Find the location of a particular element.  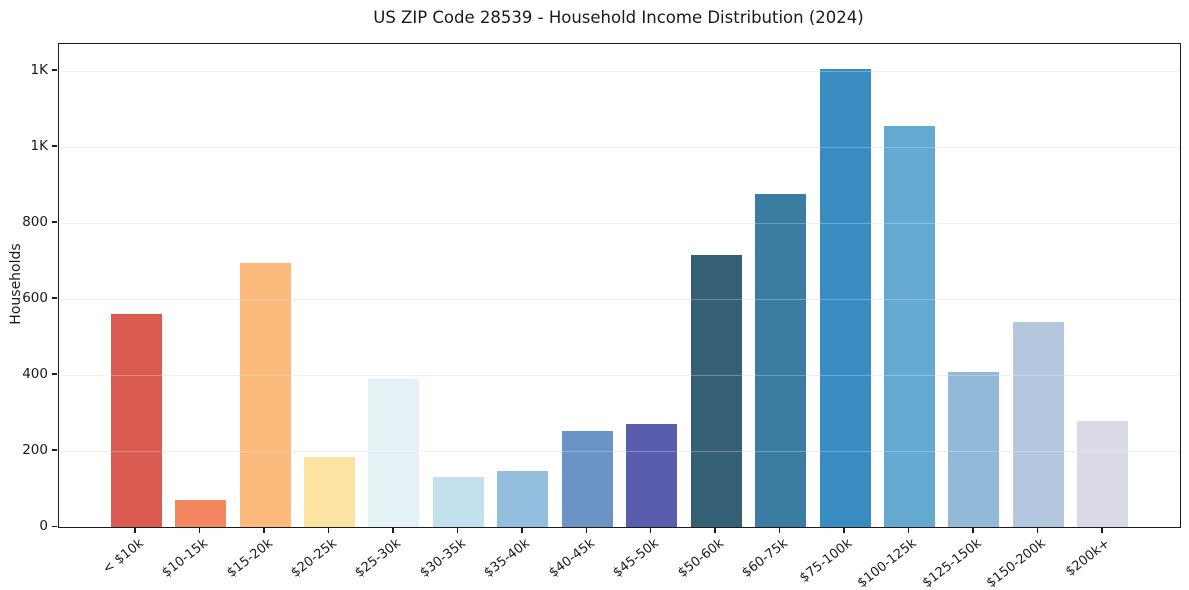

x-tick-label: < $10k is located at coordinates (123, 556).